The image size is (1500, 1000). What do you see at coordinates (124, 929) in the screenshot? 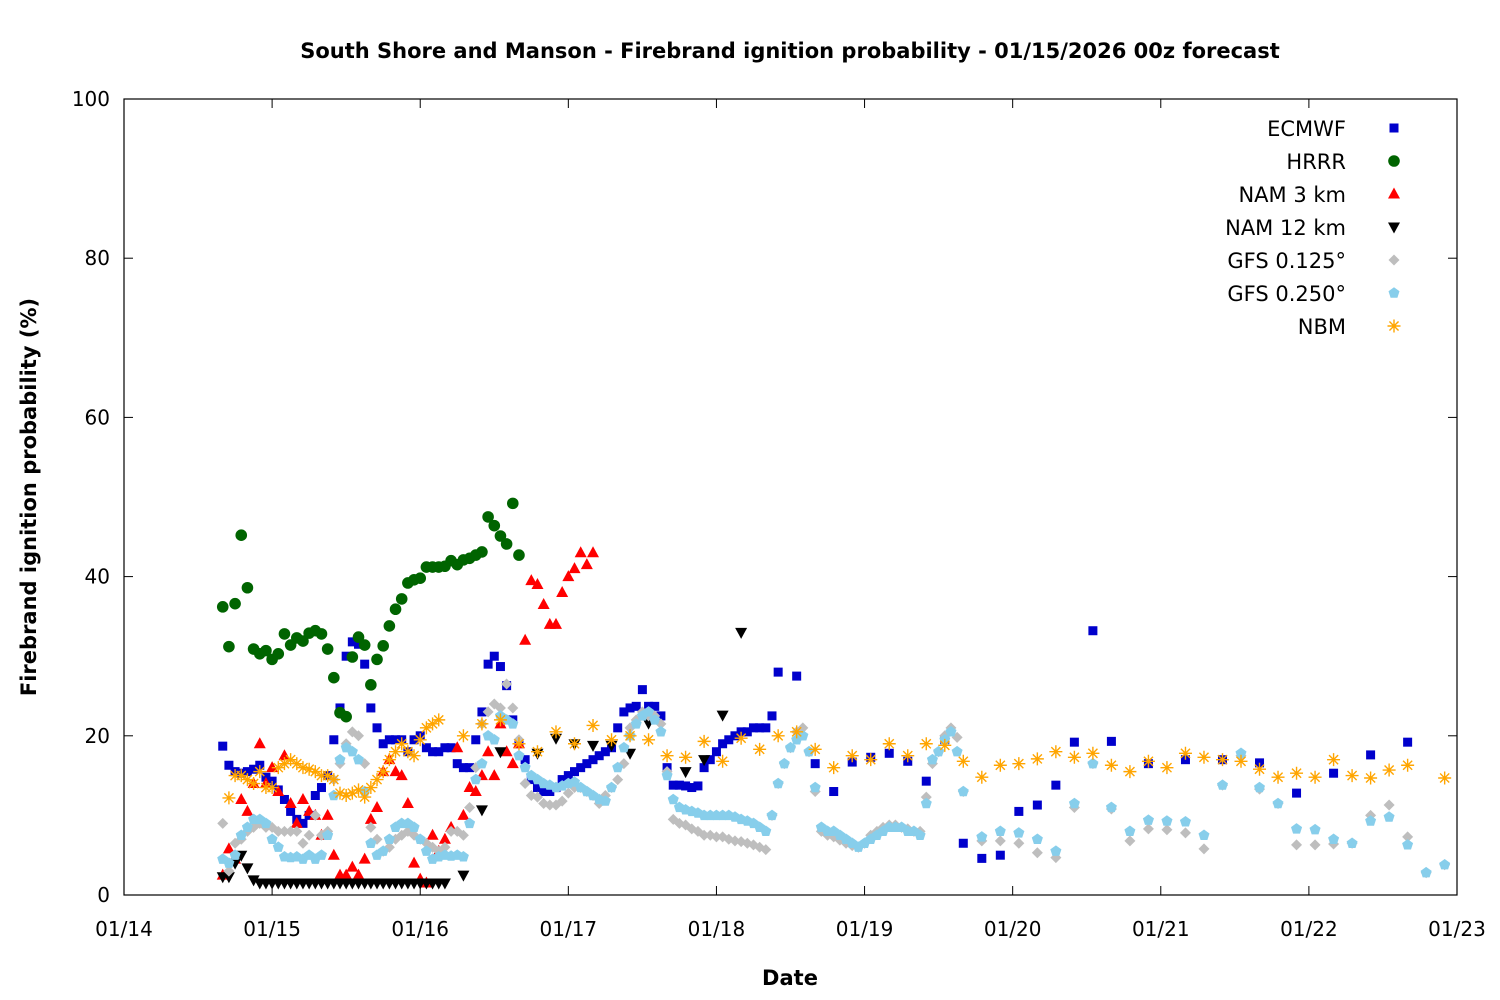
I see `x-tick-label: 01/14` at bounding box center [124, 929].